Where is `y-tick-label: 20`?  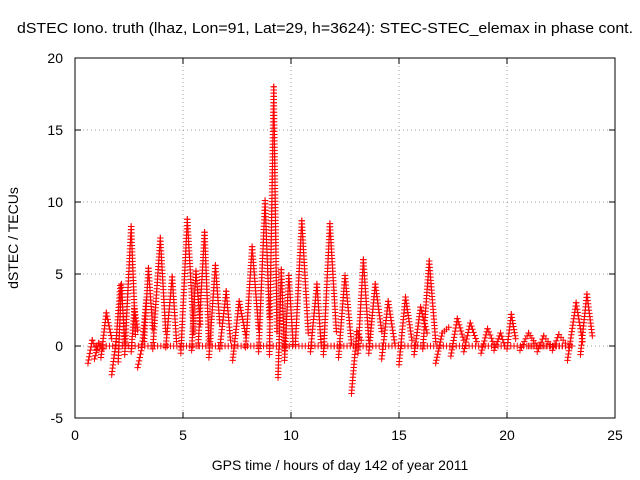
y-tick-label: 20 is located at coordinates (55, 58).